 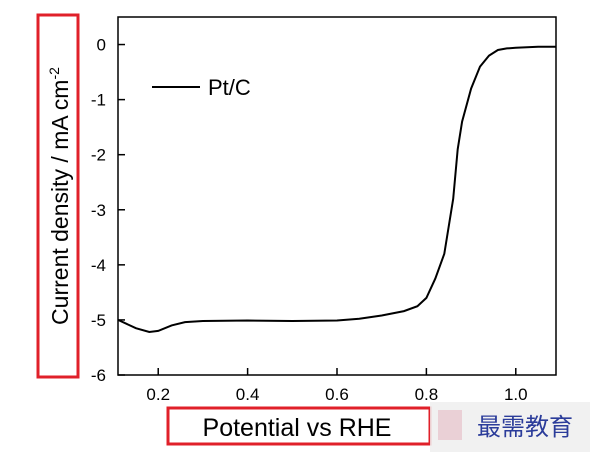 I want to click on x-tick-label: 0.2, so click(x=158, y=394).